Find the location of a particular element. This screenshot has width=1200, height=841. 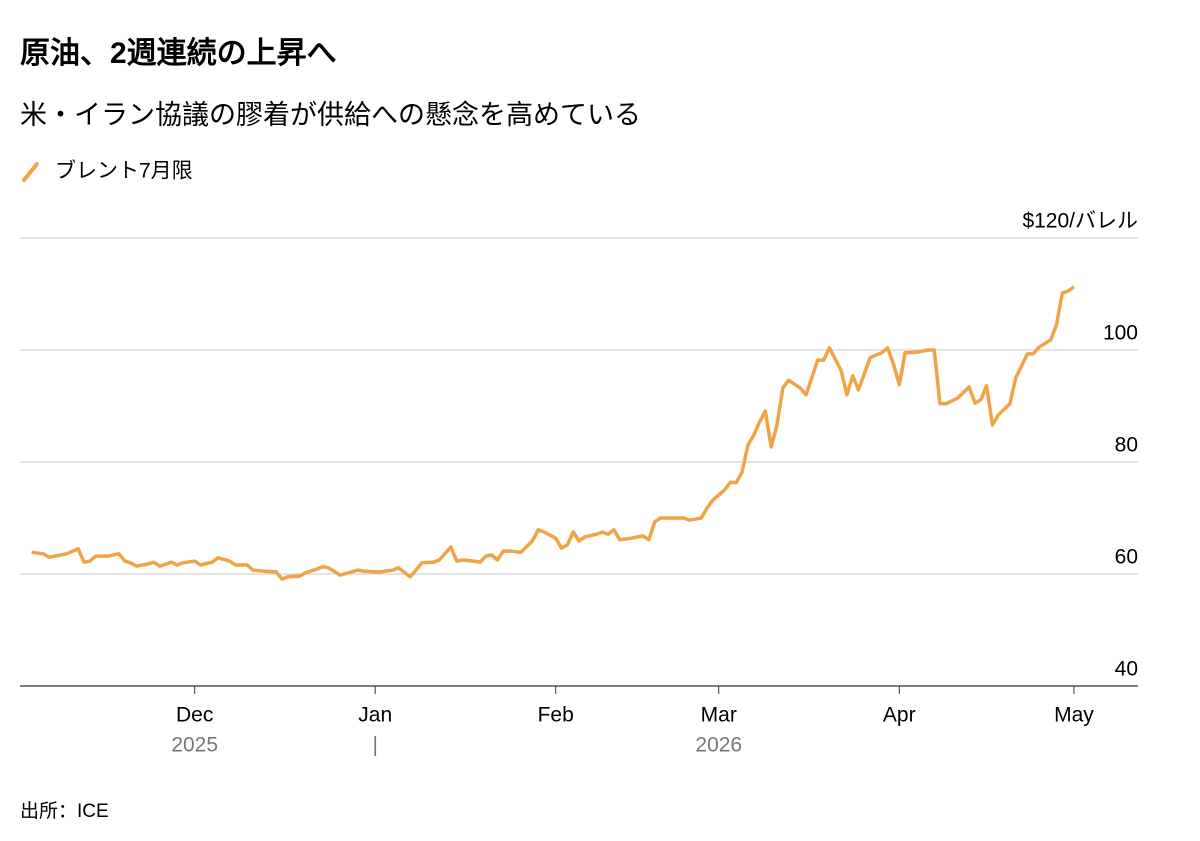

y-tick-label: 100 is located at coordinates (1120, 333).